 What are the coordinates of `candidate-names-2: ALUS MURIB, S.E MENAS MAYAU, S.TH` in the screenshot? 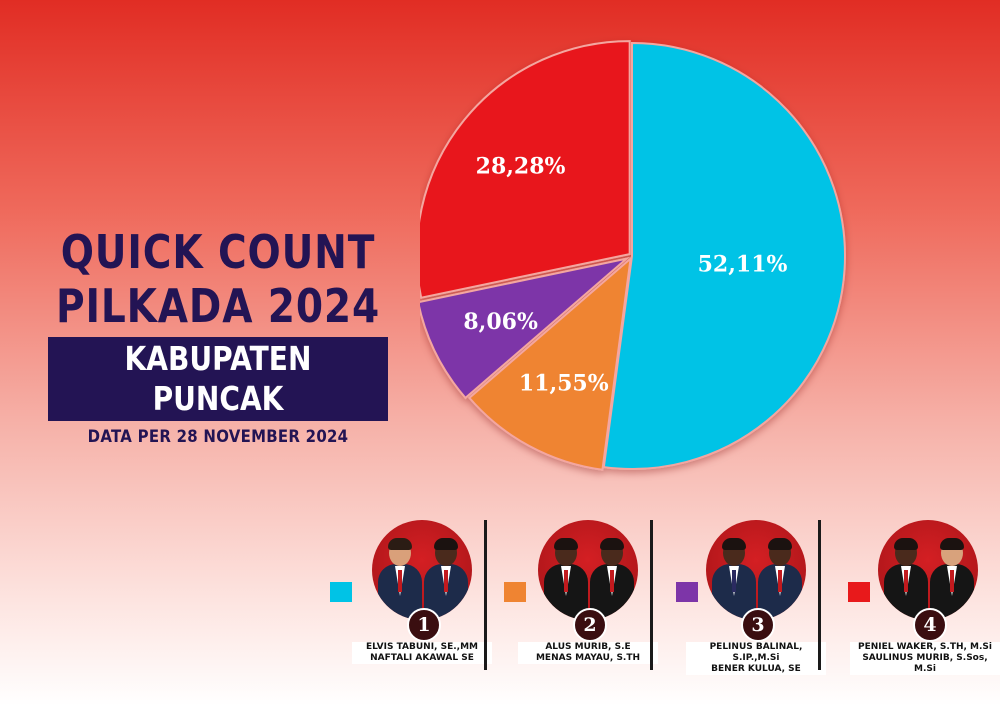 It's located at (588, 653).